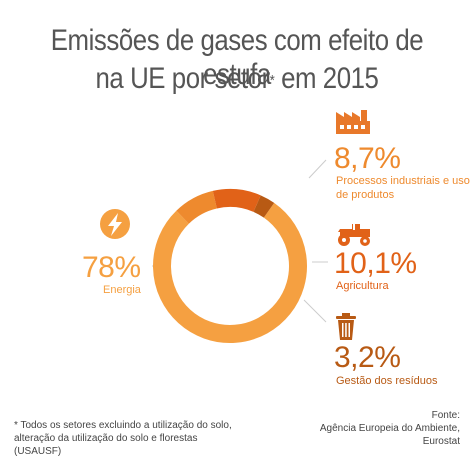  I want to click on lightning-icon, so click(115, 224).